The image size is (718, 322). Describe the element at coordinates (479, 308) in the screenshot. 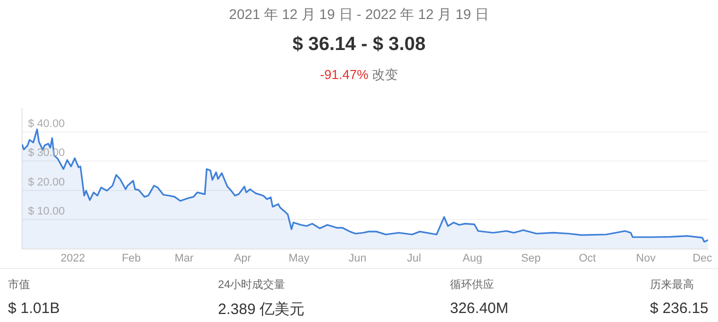

I see `text: 326.40M` at that location.